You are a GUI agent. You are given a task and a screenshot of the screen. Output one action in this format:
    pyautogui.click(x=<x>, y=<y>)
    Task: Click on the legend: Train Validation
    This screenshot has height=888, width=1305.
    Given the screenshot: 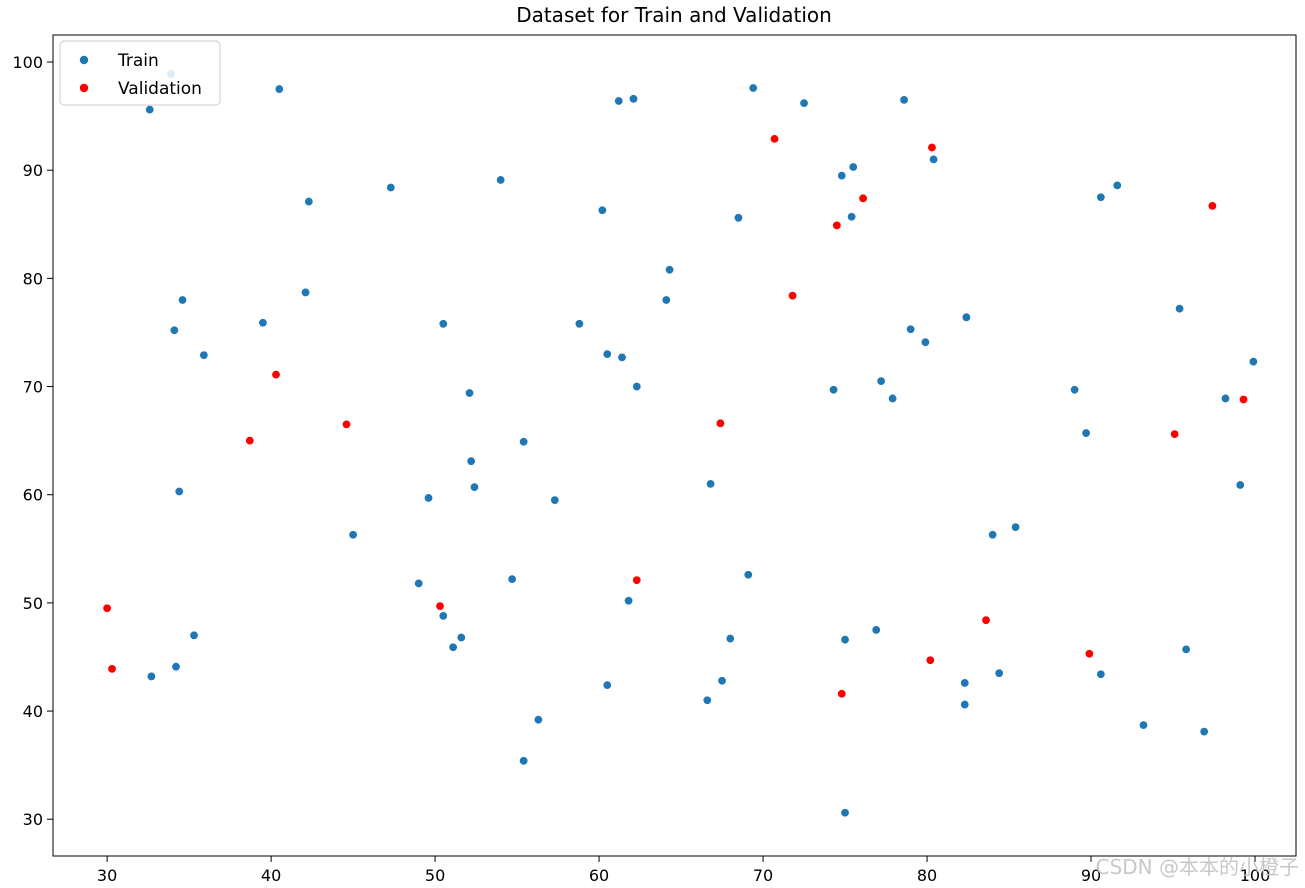 What is the action you would take?
    pyautogui.click(x=140, y=73)
    